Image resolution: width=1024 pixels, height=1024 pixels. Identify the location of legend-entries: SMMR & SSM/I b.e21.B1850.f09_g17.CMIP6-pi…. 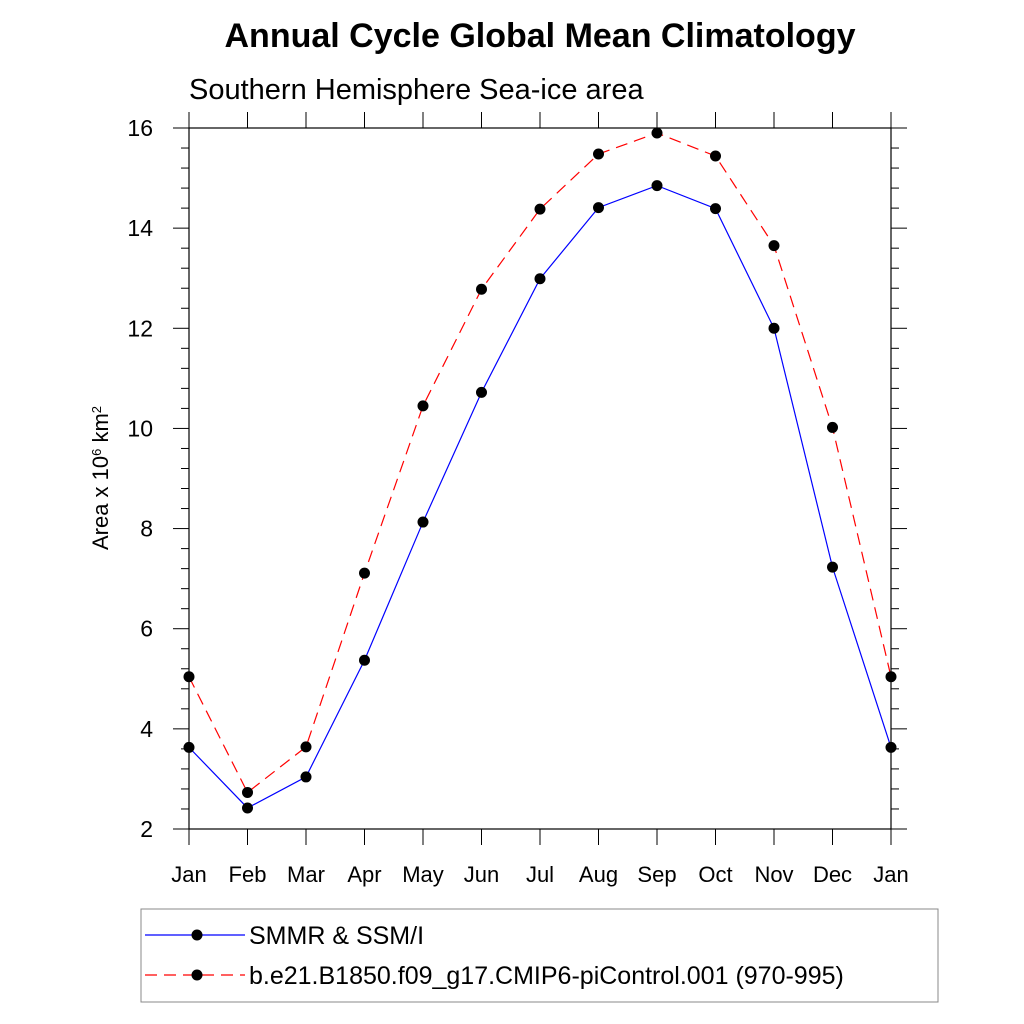
(494, 956).